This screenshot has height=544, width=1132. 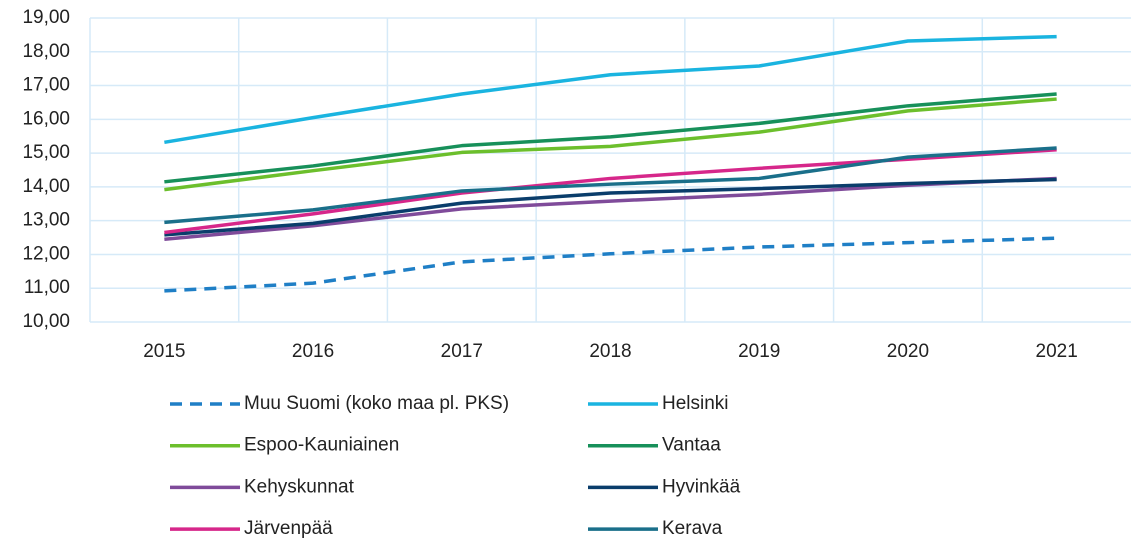 I want to click on legend-label: Vantaa, so click(x=691, y=445).